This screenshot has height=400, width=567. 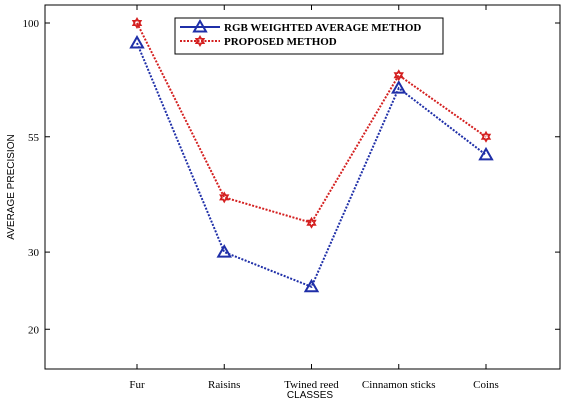 I want to click on x-axis-label: CLASSES, so click(x=310, y=395).